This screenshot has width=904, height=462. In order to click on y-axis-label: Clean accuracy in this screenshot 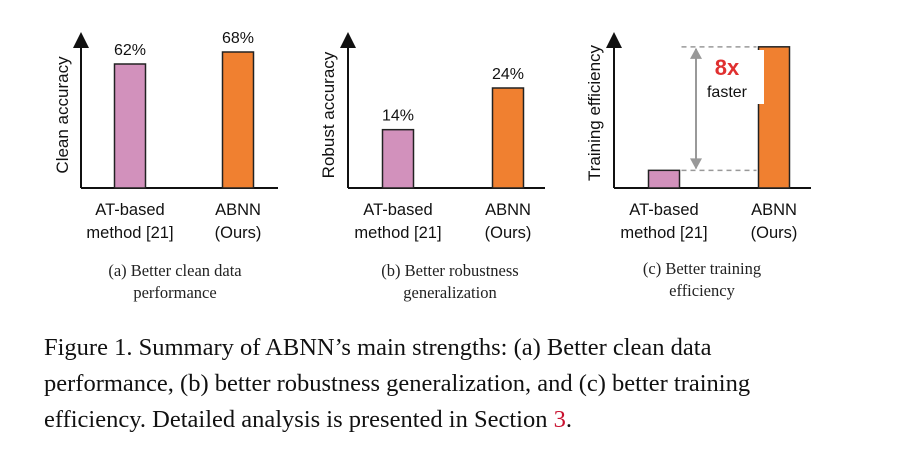, I will do `click(62, 115)`.